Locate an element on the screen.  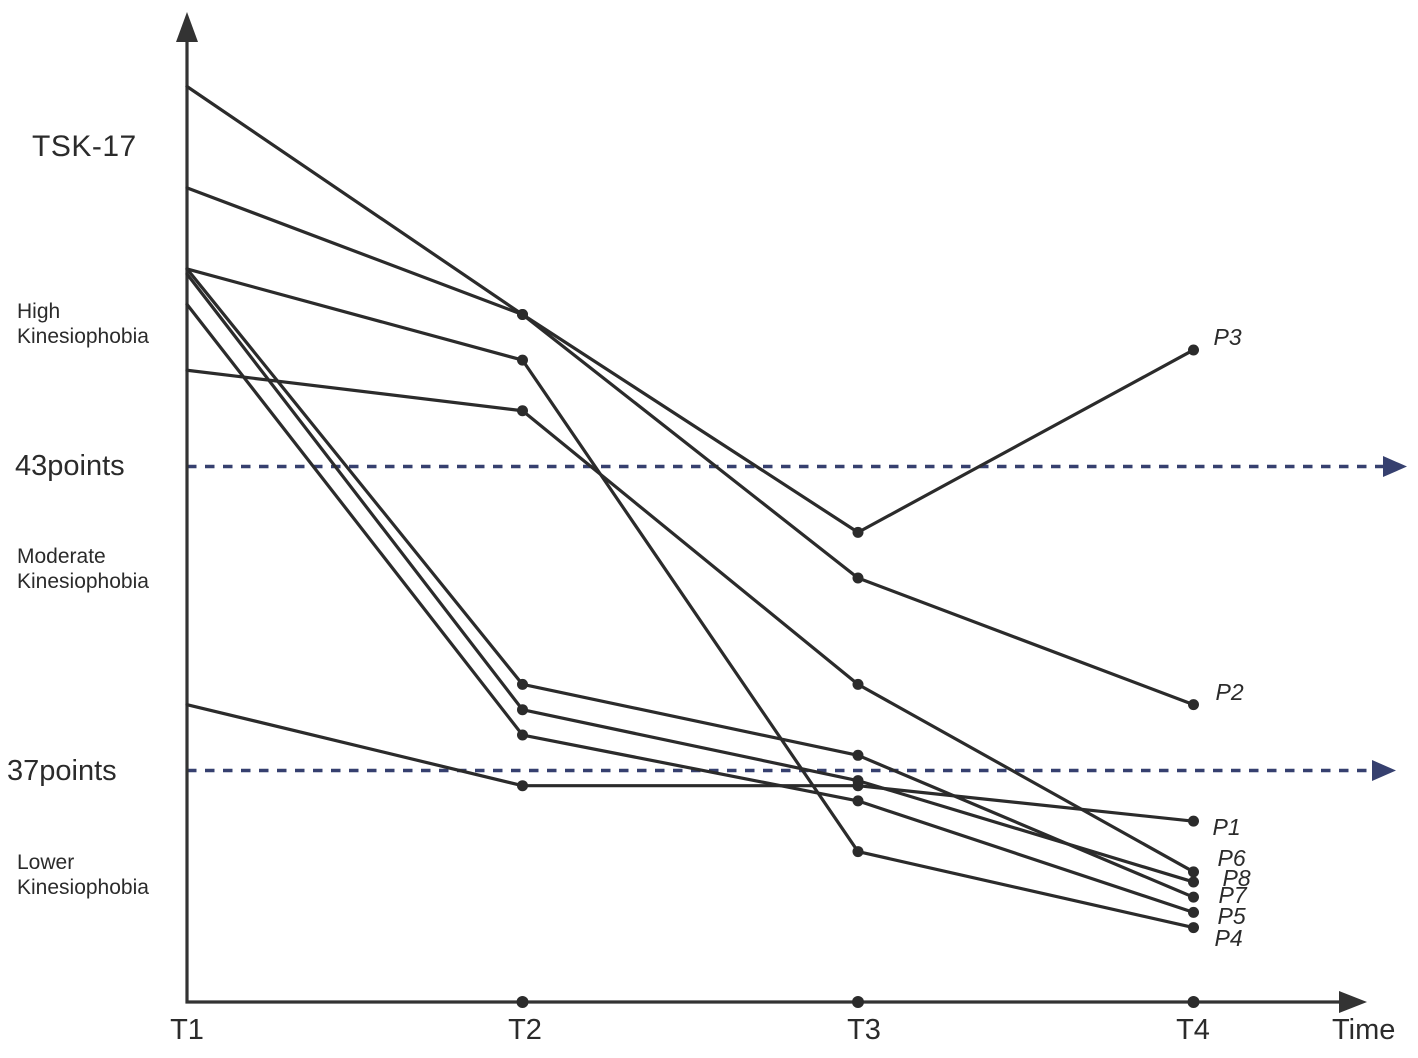
series-marker-P3-t4 is located at coordinates (1193, 350).